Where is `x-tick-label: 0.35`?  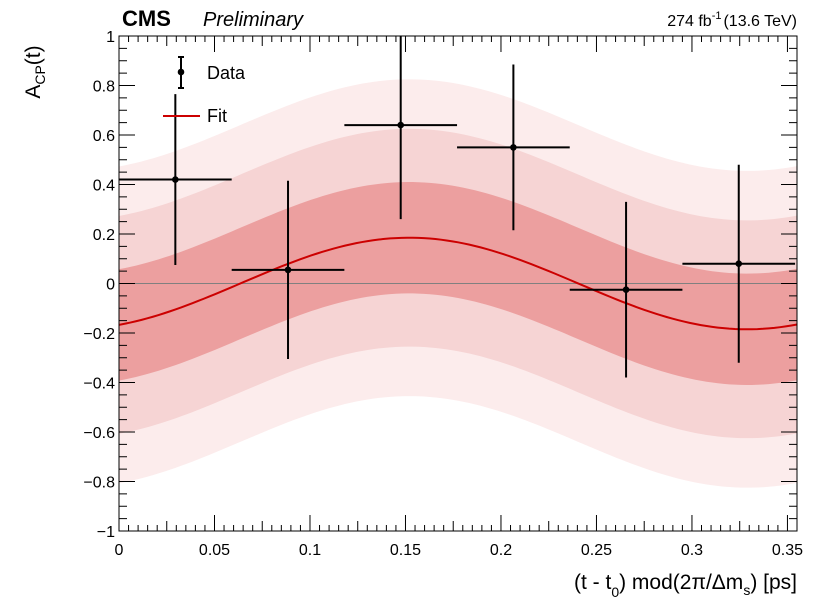 x-tick-label: 0.35 is located at coordinates (787, 550).